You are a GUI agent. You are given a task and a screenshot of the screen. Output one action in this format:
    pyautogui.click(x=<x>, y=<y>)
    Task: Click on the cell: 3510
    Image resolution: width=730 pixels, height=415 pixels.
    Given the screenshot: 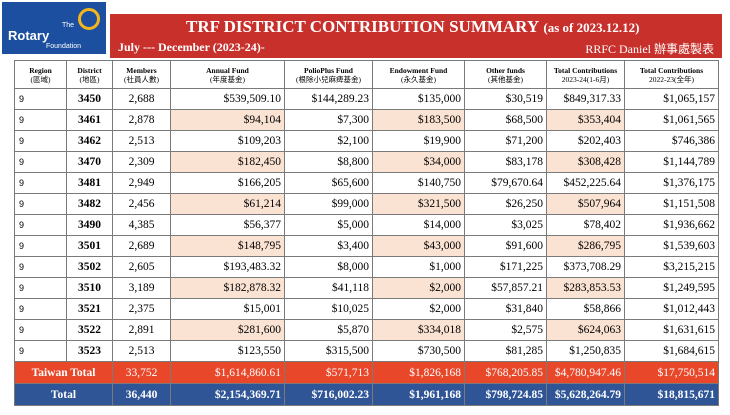 What is the action you would take?
    pyautogui.click(x=89, y=288)
    